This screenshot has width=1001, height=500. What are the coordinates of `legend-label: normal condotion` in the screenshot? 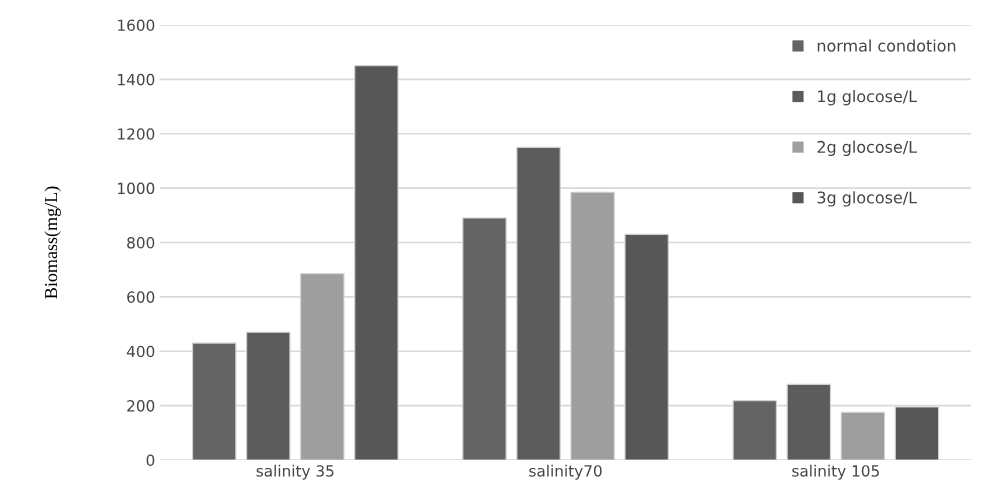 It's located at (886, 45).